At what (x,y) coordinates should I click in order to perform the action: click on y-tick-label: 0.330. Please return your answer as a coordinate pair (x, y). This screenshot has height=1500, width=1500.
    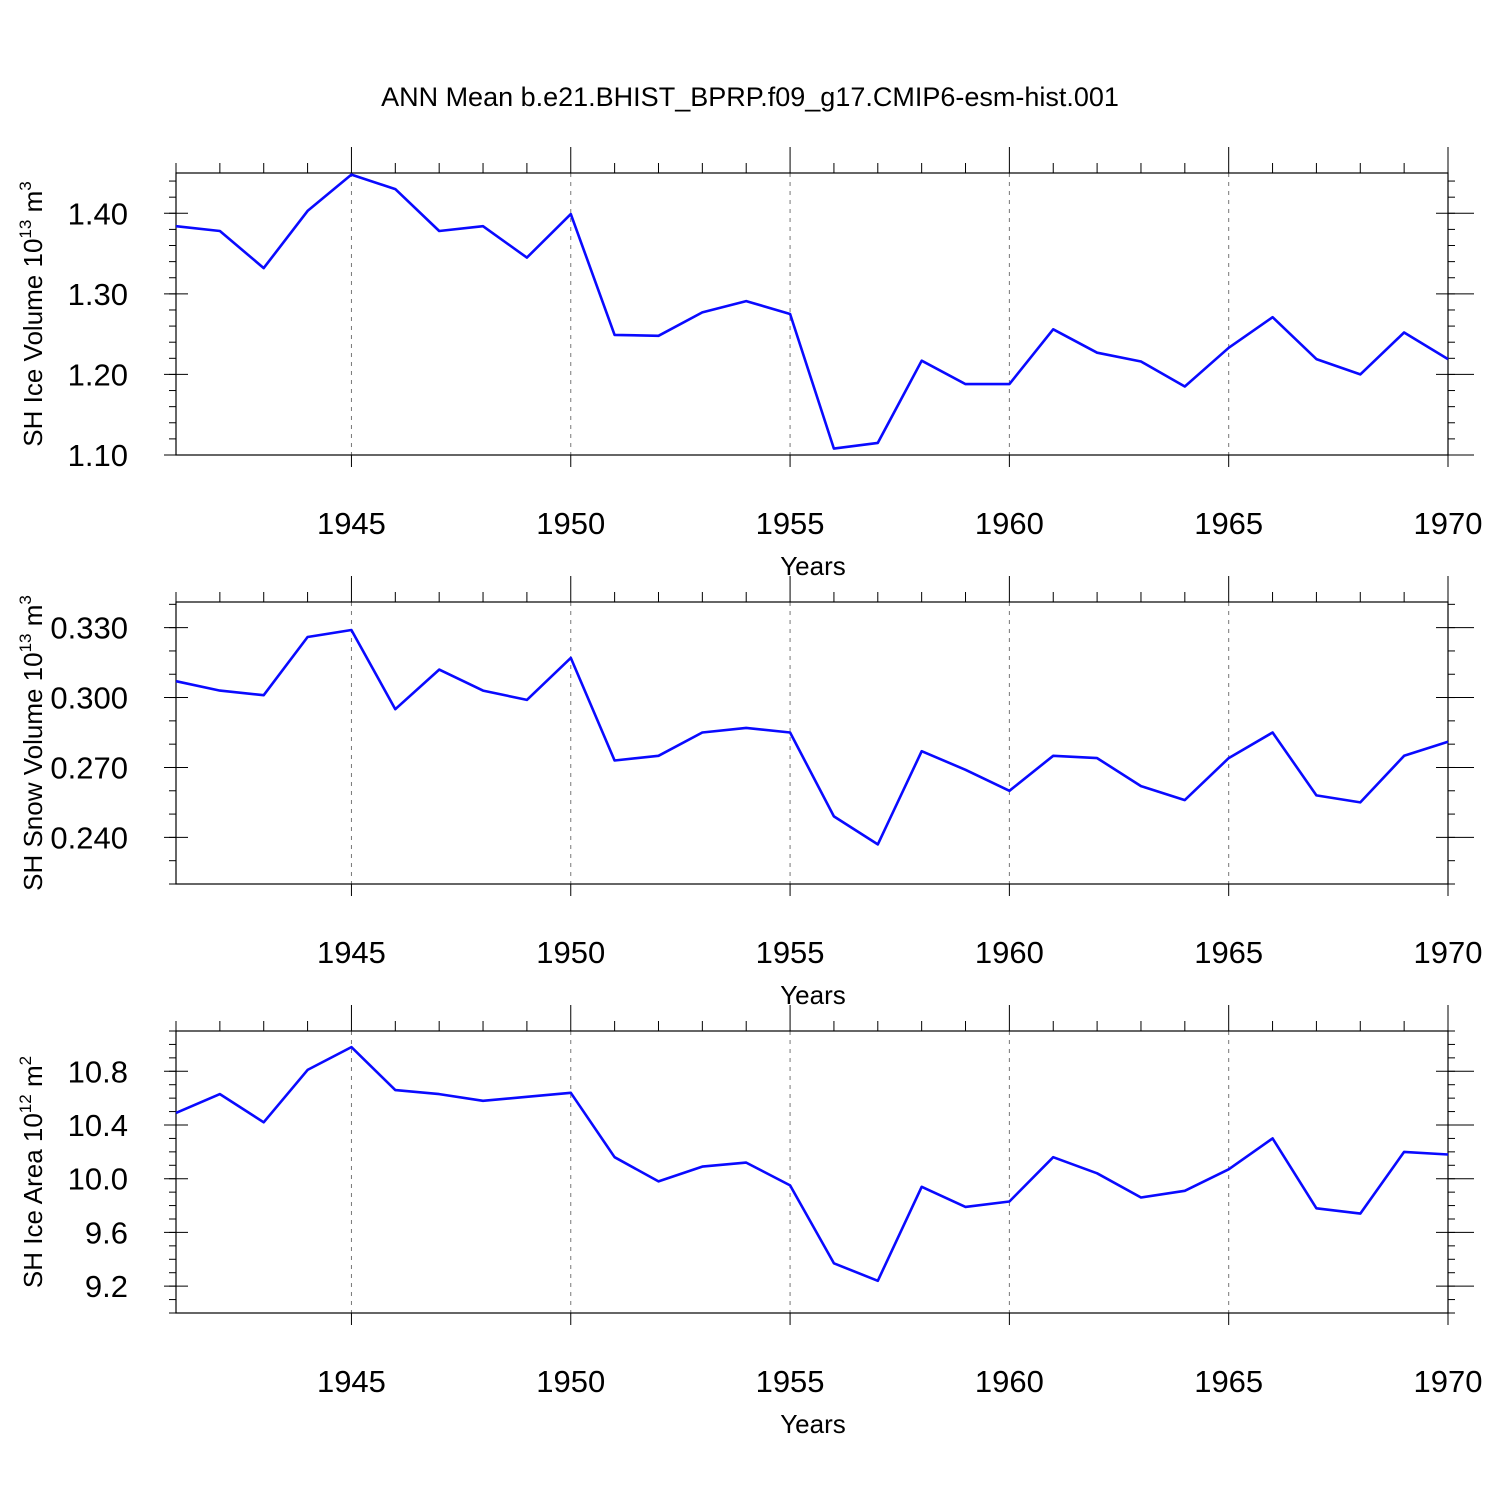
    Looking at the image, I should click on (89, 628).